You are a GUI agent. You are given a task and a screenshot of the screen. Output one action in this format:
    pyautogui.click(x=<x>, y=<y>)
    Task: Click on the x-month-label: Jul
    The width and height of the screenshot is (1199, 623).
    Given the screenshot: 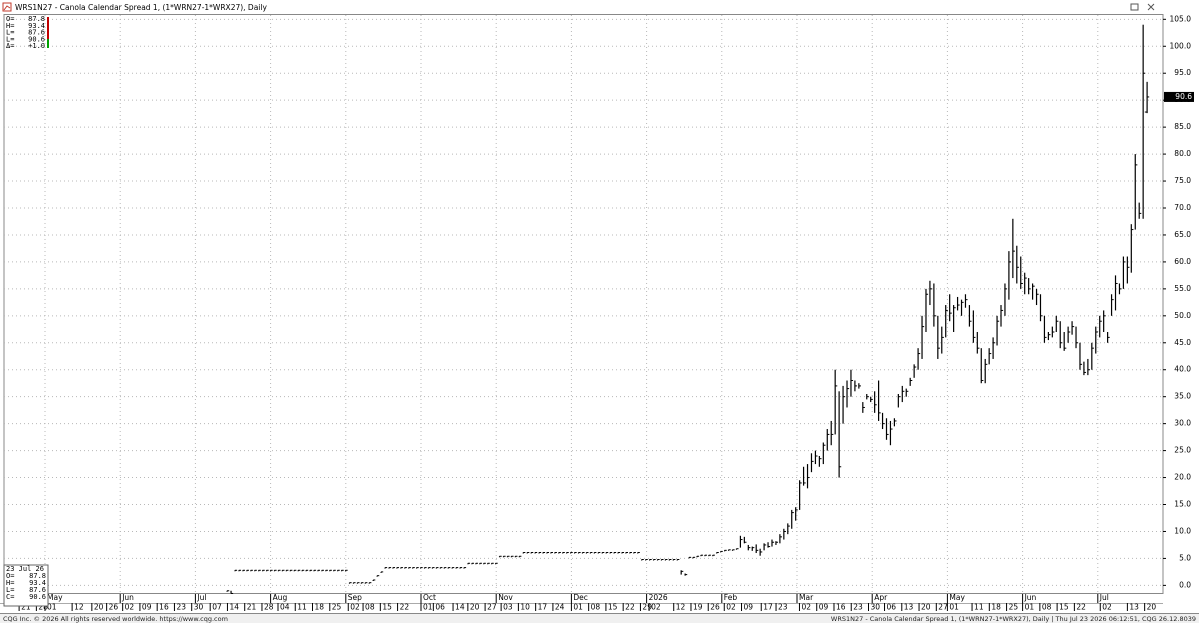 What is the action you would take?
    pyautogui.click(x=201, y=597)
    